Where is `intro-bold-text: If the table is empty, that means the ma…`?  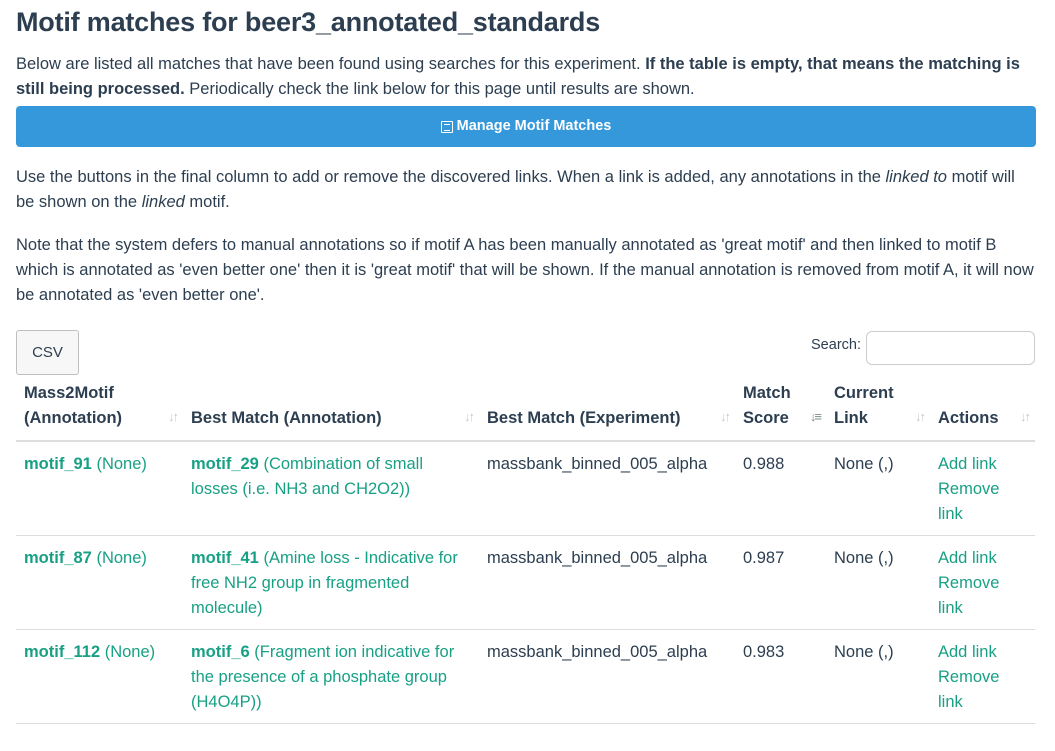 intro-bold-text: If the table is empty, that means the ma… is located at coordinates (518, 76).